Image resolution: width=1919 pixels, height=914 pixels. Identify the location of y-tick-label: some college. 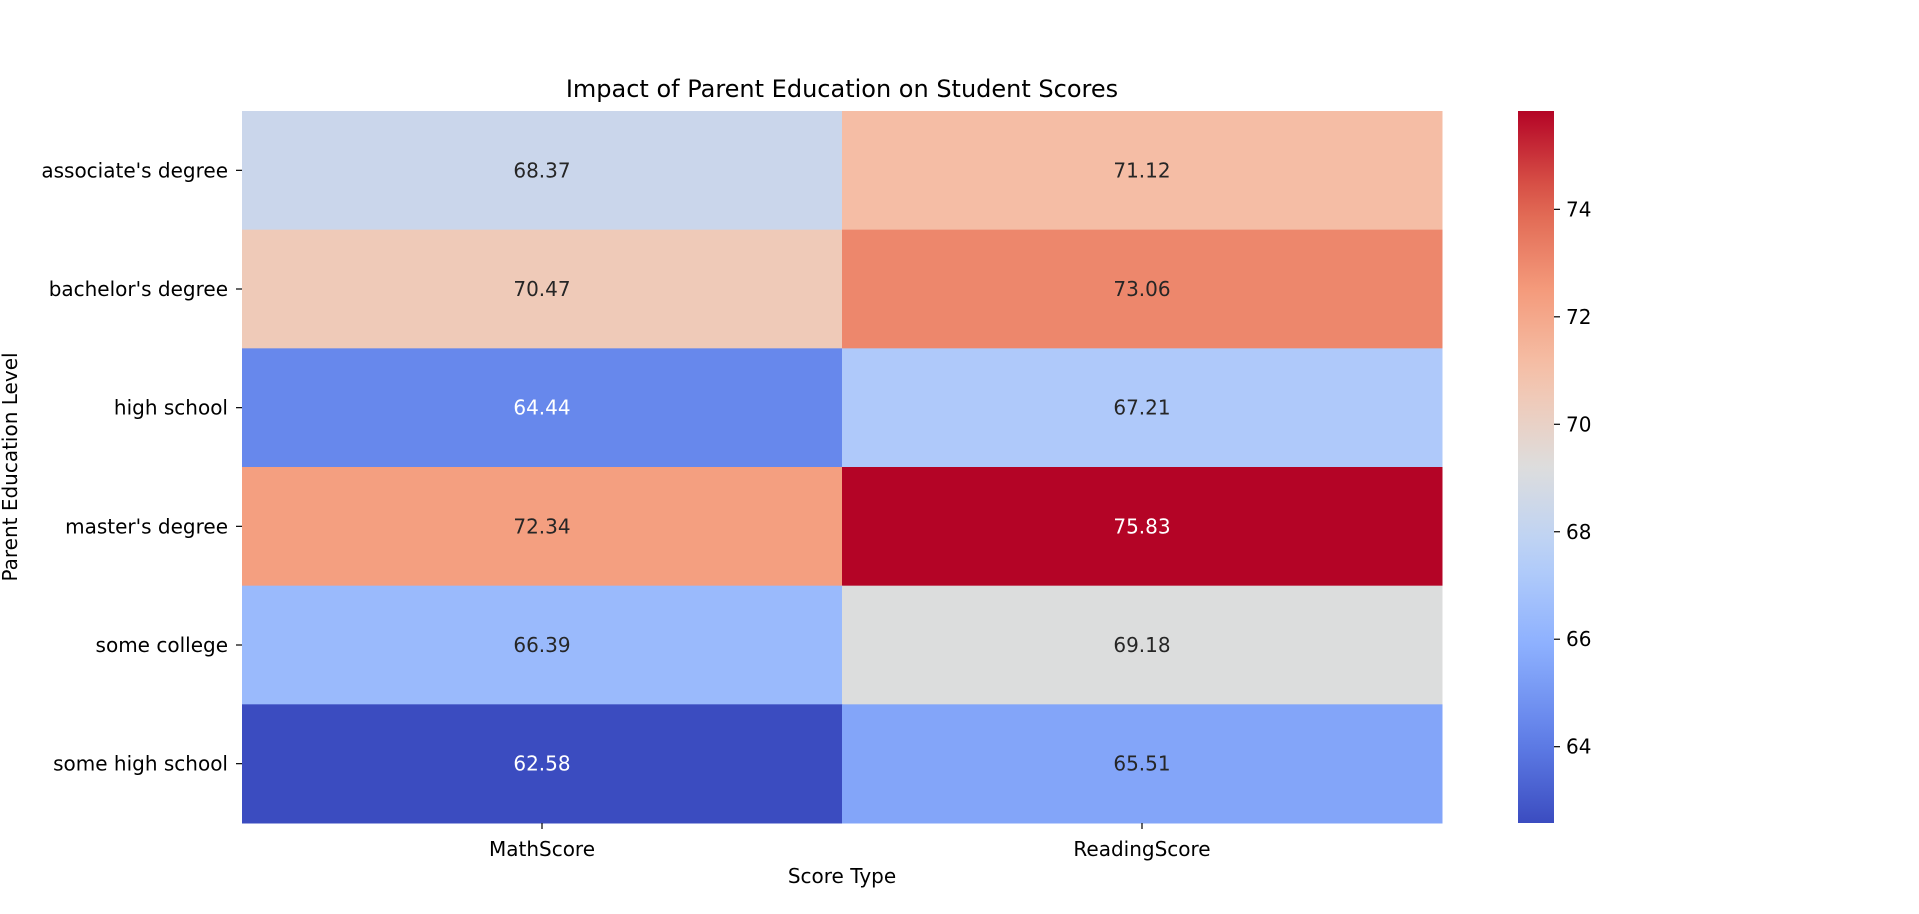
(162, 645).